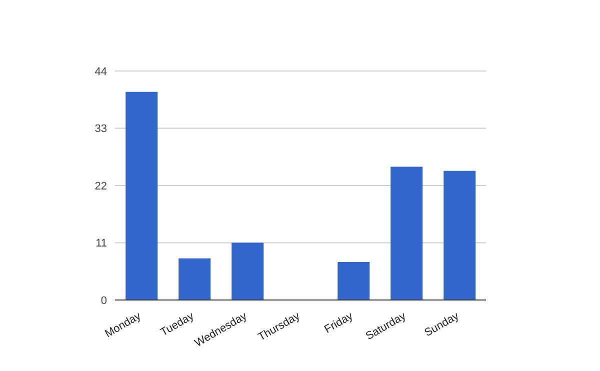 The image size is (600, 371). What do you see at coordinates (101, 244) in the screenshot?
I see `y-tick-label: 11` at bounding box center [101, 244].